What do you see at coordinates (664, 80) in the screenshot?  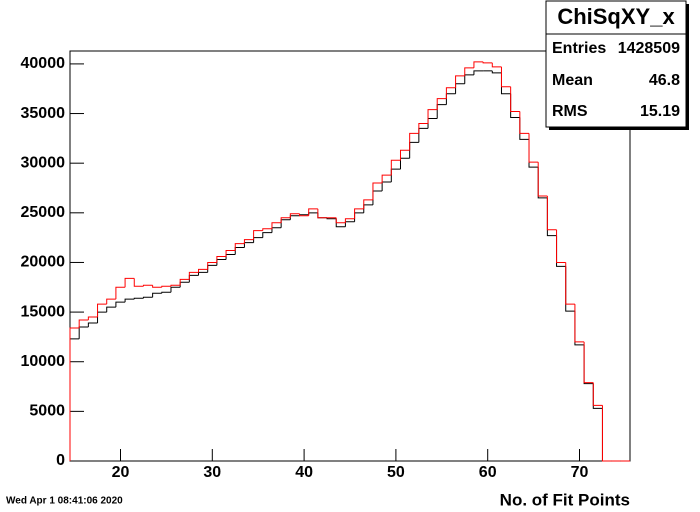 I see `stats-value: 46.8` at bounding box center [664, 80].